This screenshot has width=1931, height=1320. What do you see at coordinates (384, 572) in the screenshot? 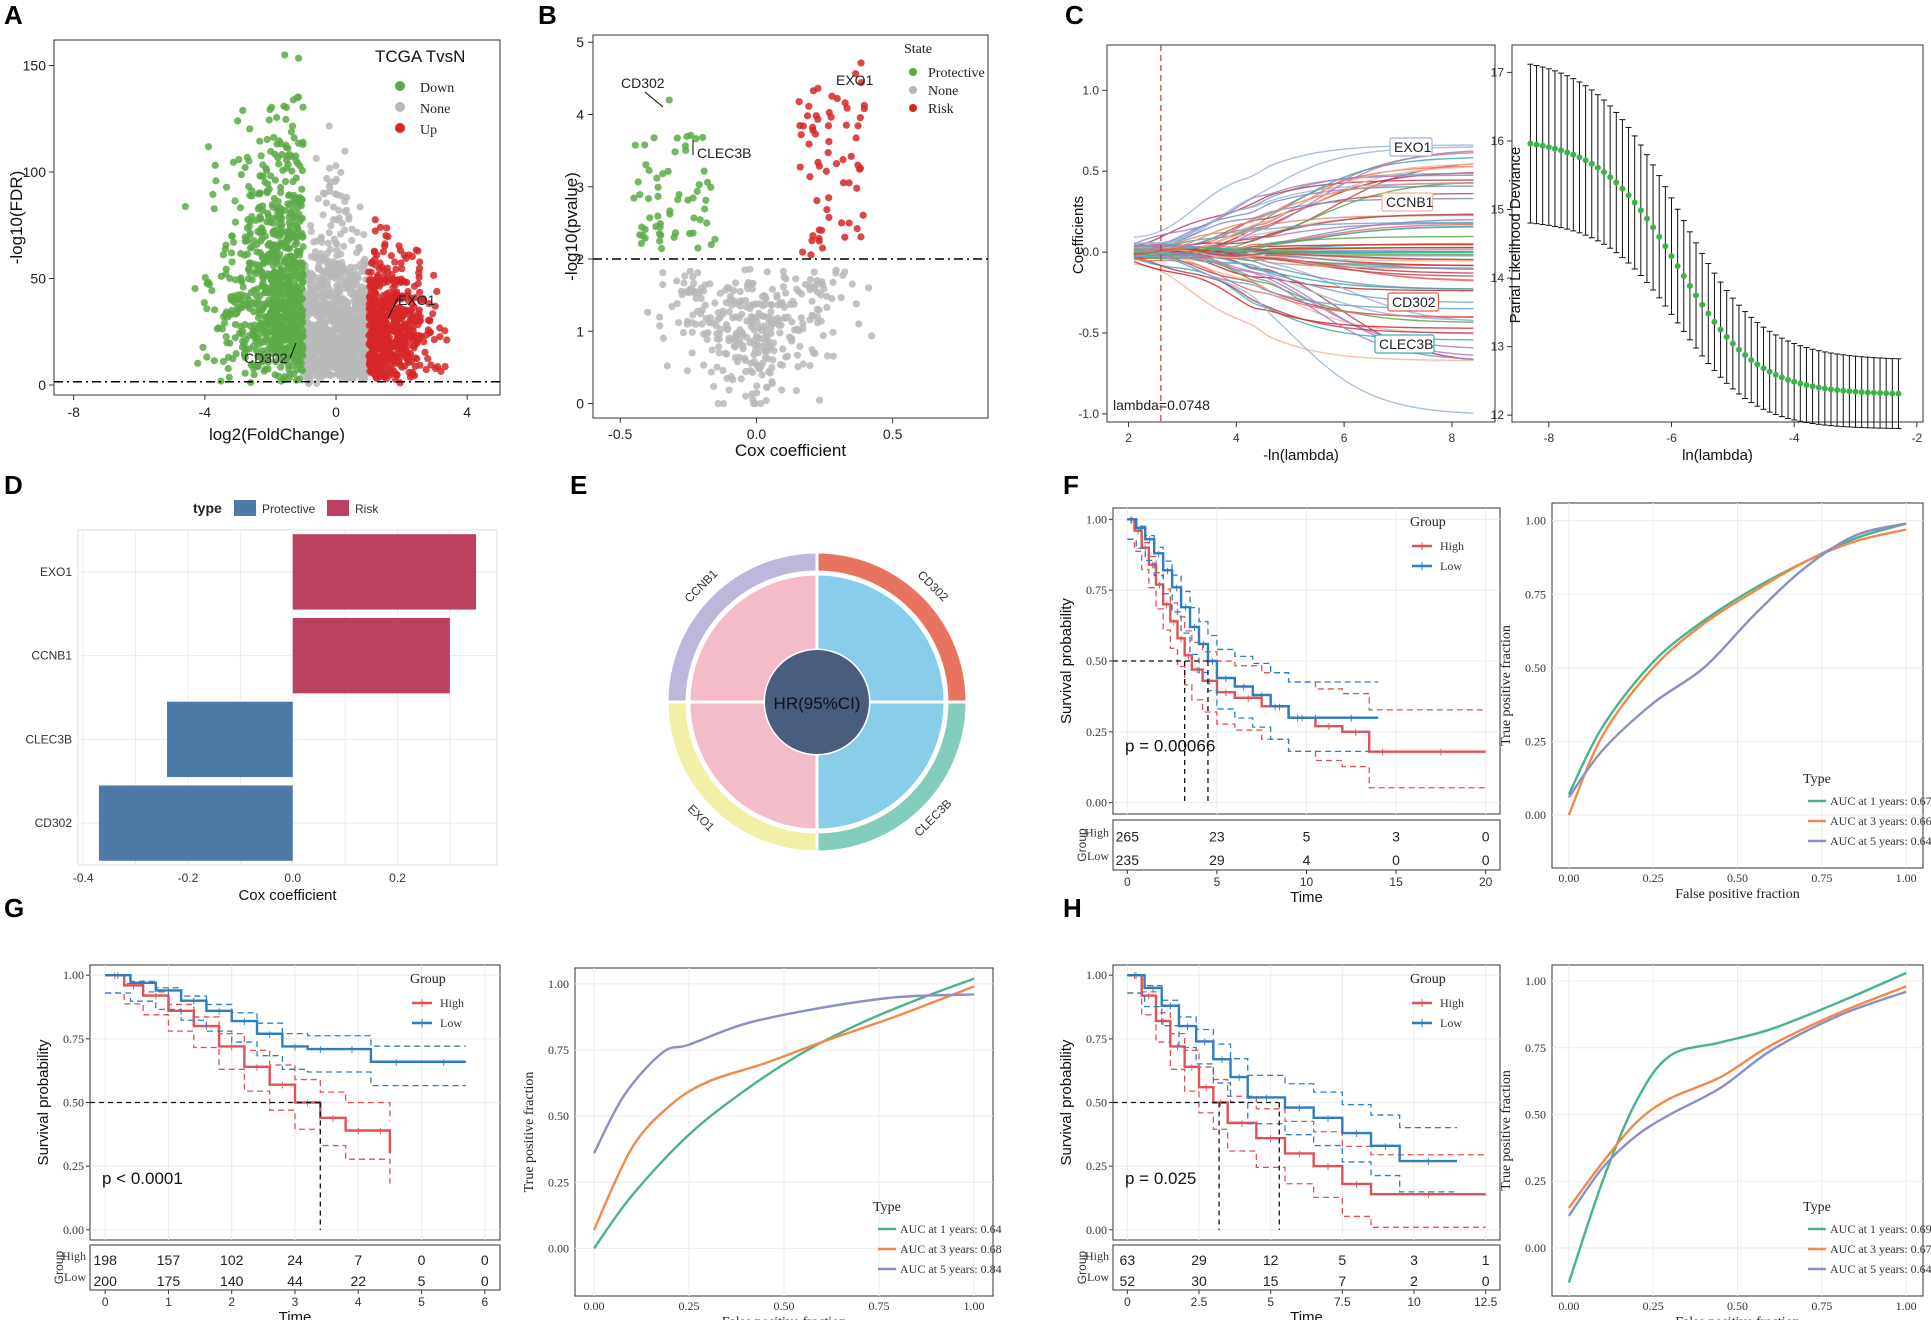
I see `bar-EXO1` at bounding box center [384, 572].